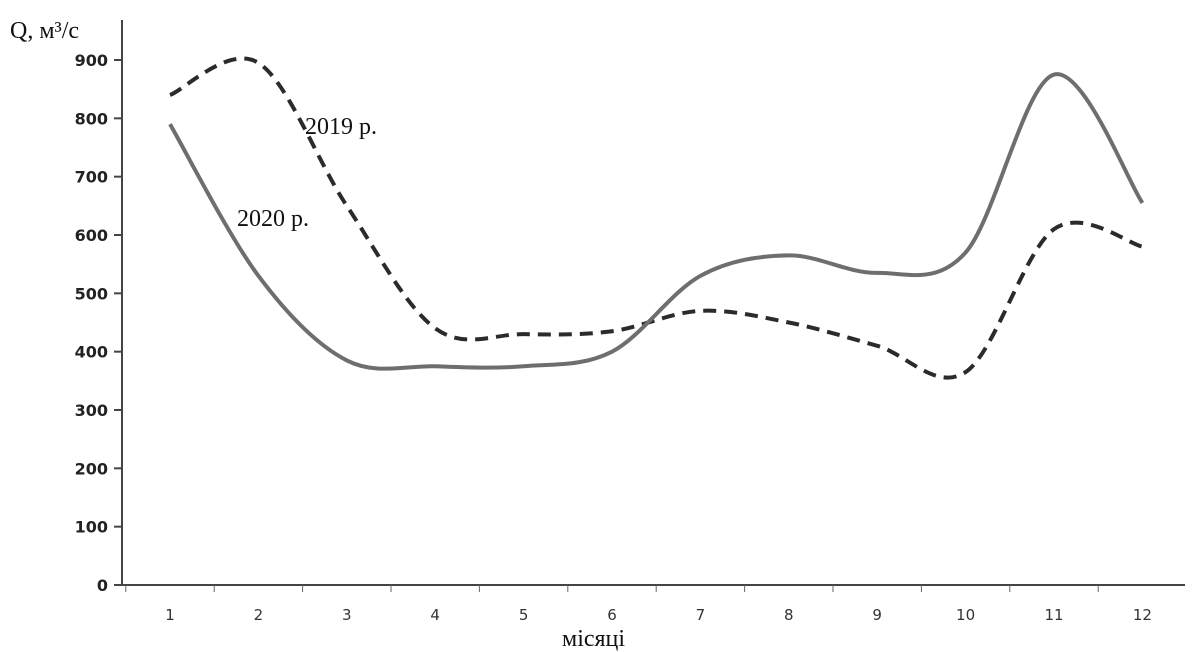 The width and height of the screenshot is (1195, 652). Describe the element at coordinates (273, 219) in the screenshot. I see `series-label-2020: 2020 р.` at that location.